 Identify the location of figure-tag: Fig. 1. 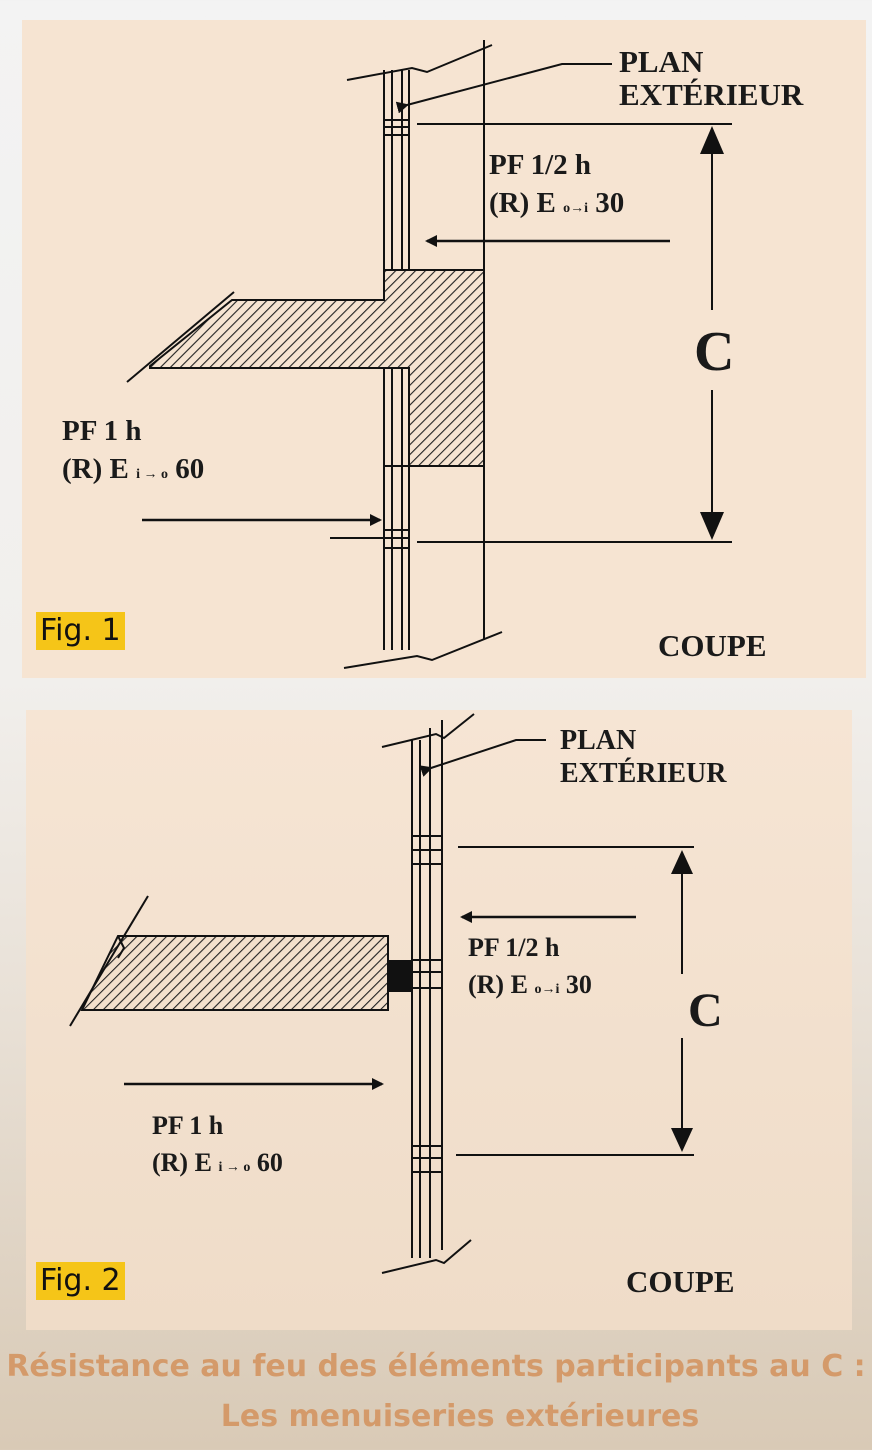
(80, 631).